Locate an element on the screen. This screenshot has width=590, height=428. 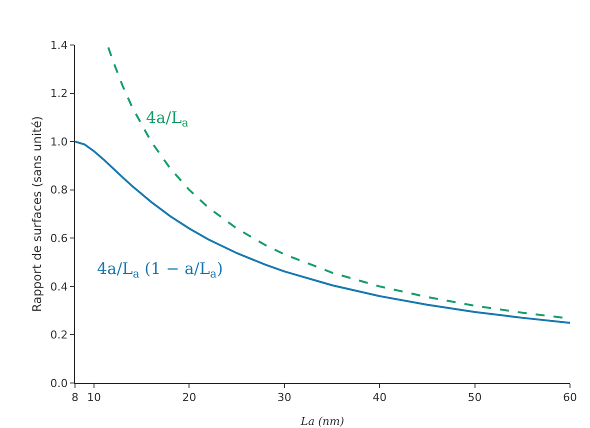
y-tick-label: 0.0 is located at coordinates (59, 383).